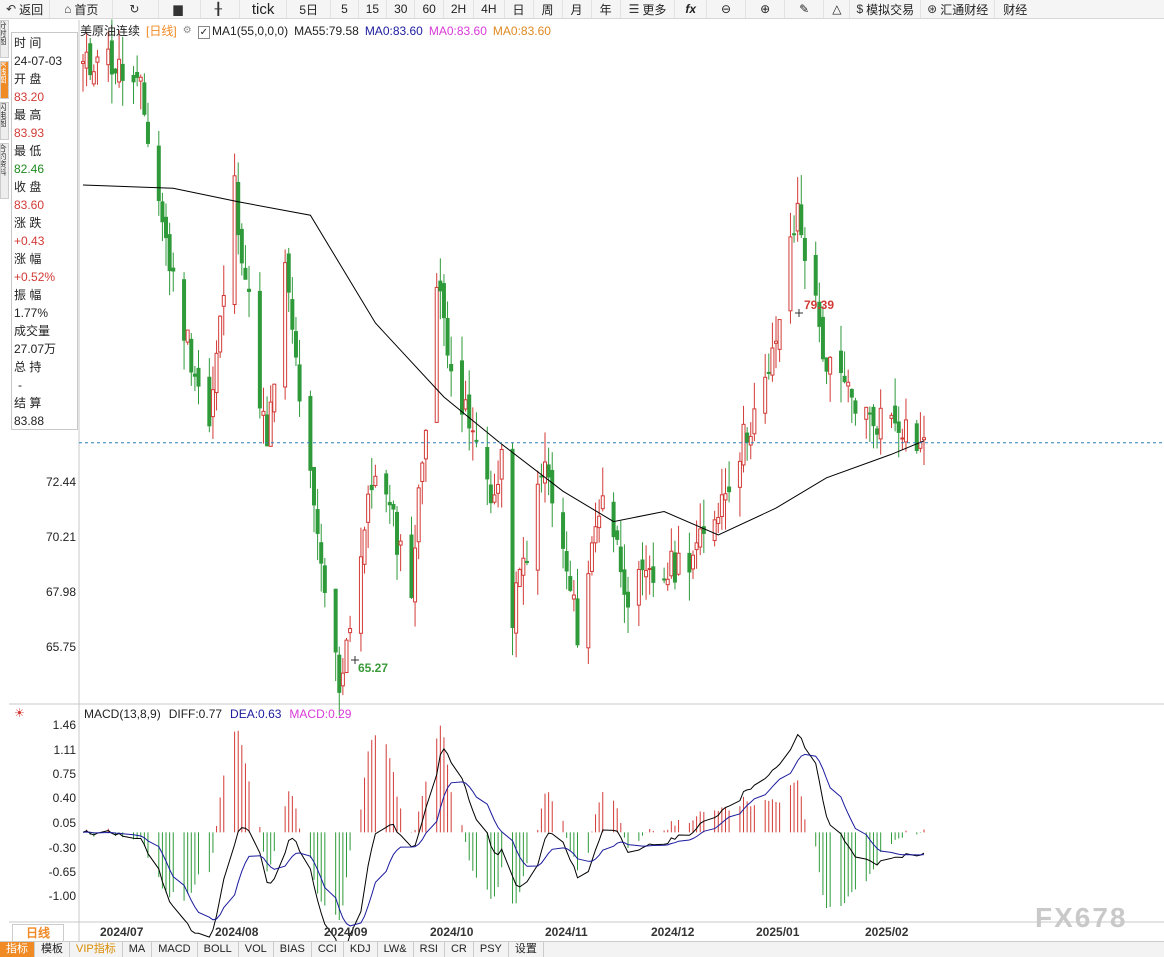 Image resolution: width=1164 pixels, height=957 pixels. What do you see at coordinates (361, 949) in the screenshot?
I see `tab-kdj: KDJ` at bounding box center [361, 949].